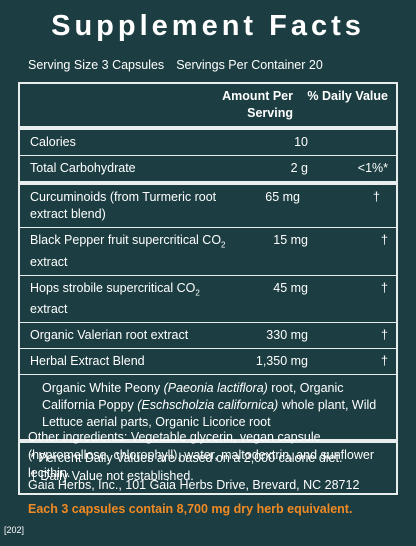  Describe the element at coordinates (287, 335) in the screenshot. I see `amount: 330 mg` at that location.